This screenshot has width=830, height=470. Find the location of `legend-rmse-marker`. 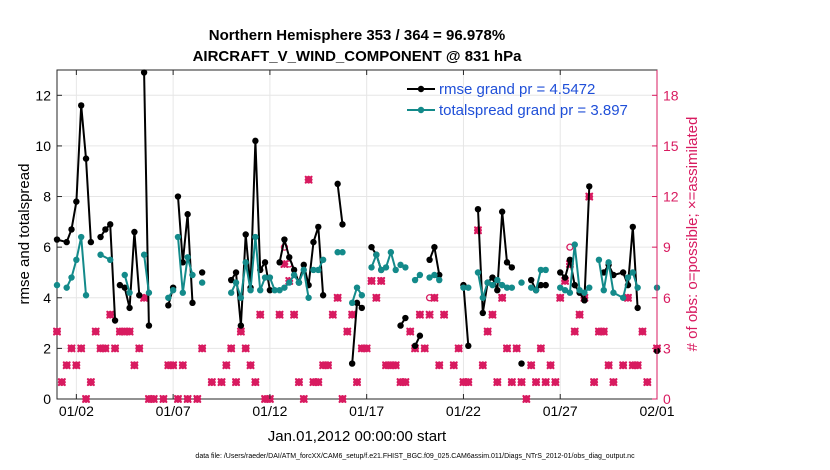

legend-rmse-marker is located at coordinates (421, 89).